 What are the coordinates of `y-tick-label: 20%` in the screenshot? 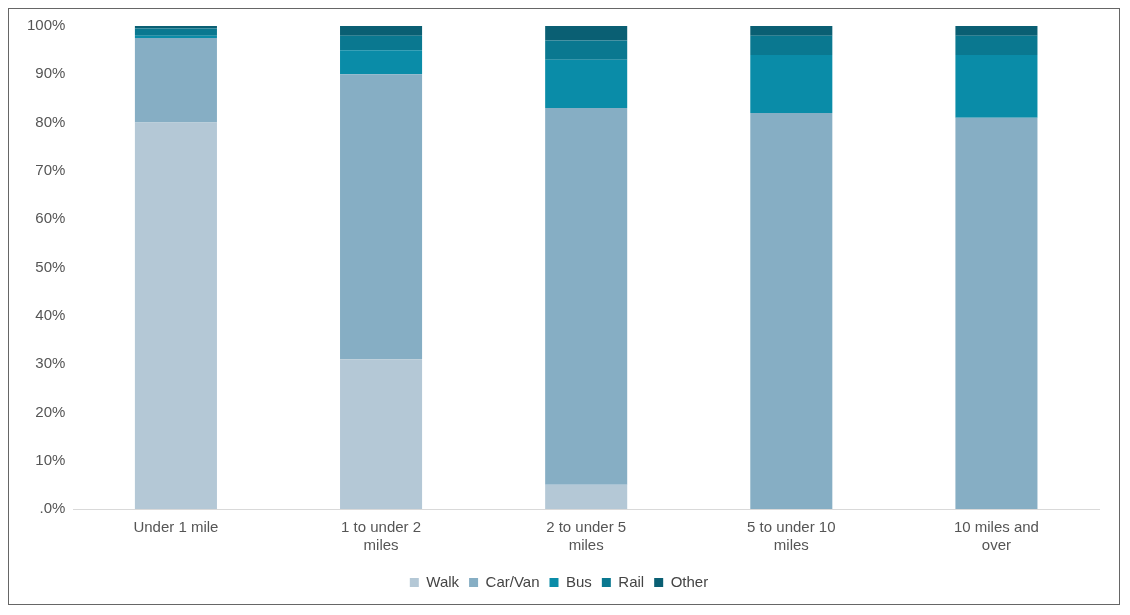 It's located at (50, 411).